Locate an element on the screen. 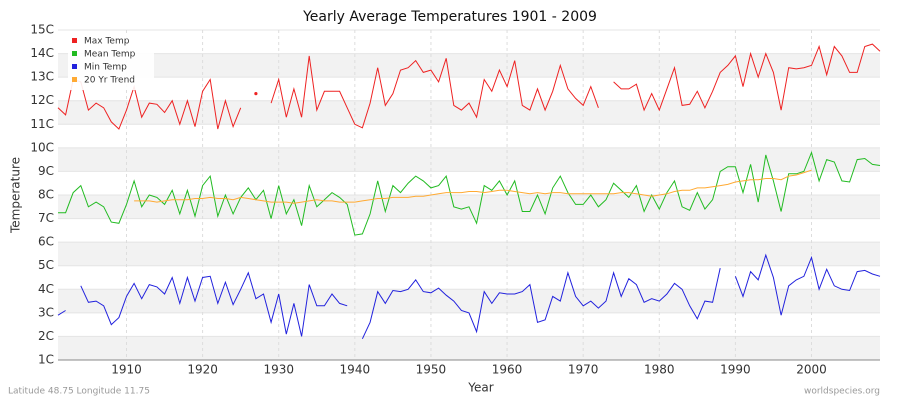  y-tick-label: 11C is located at coordinates (42, 124).